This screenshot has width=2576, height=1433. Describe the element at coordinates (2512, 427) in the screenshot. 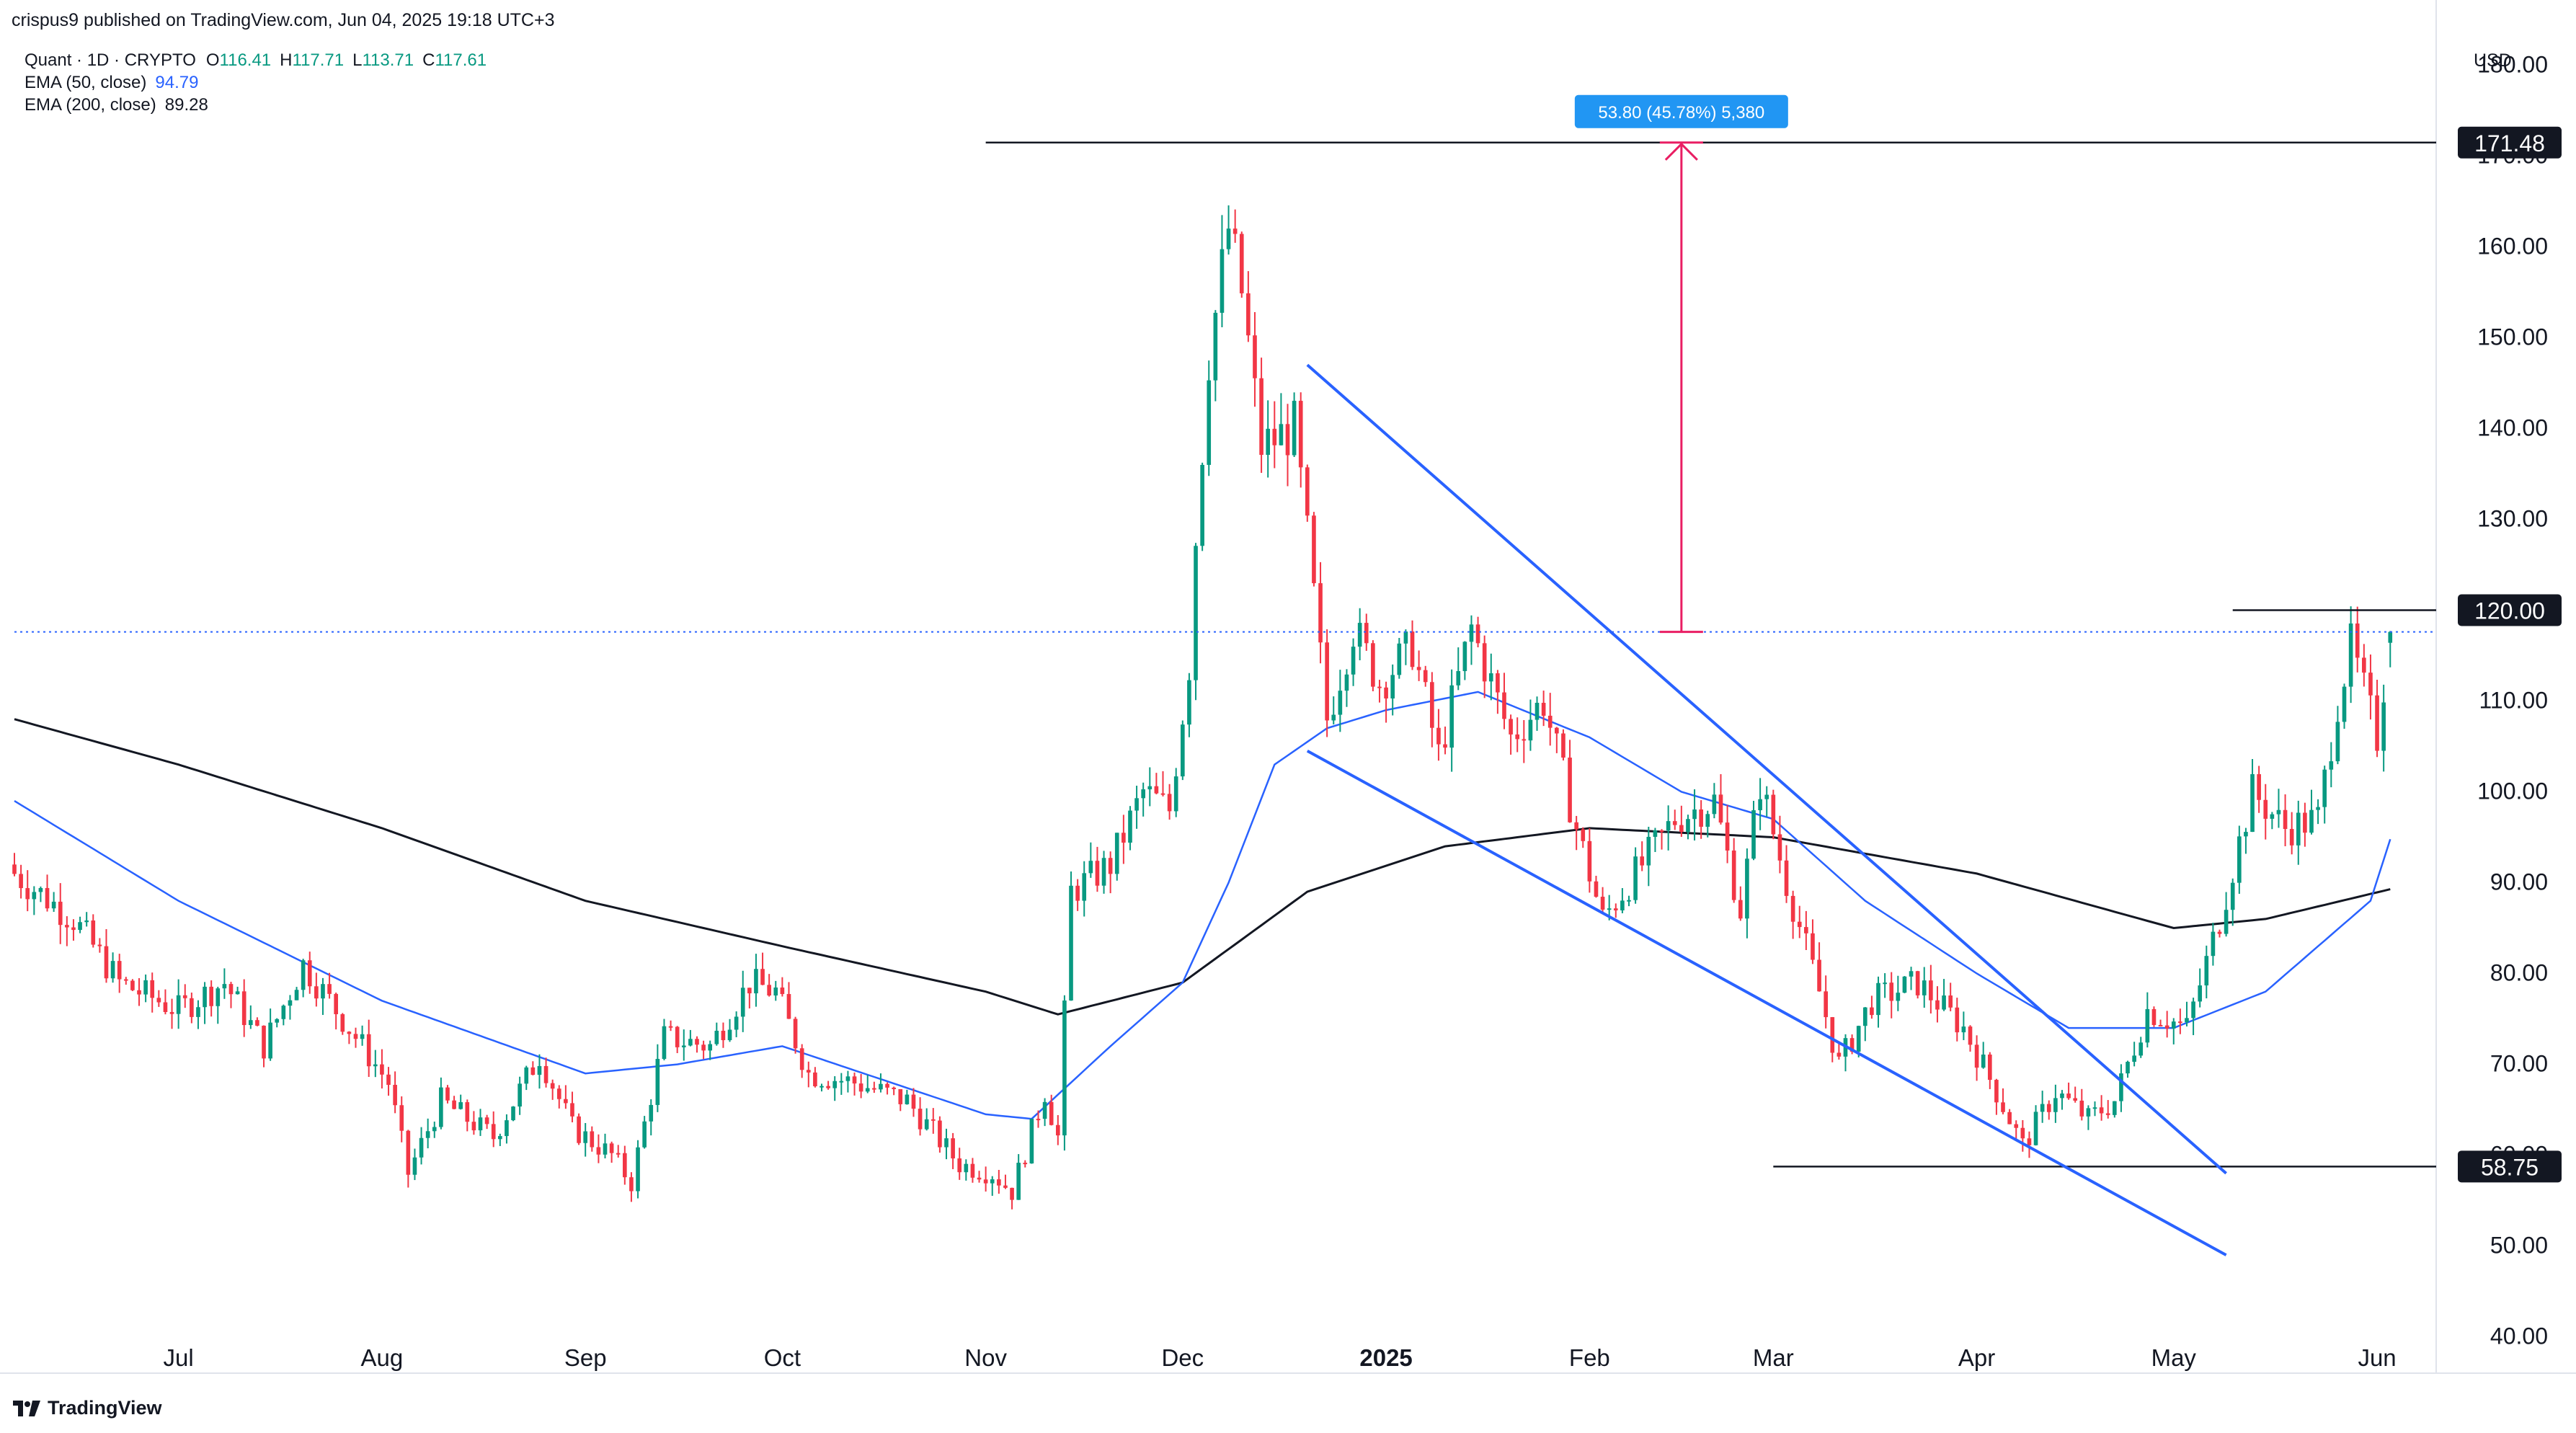

I see `y-tick-label: 140.00` at that location.